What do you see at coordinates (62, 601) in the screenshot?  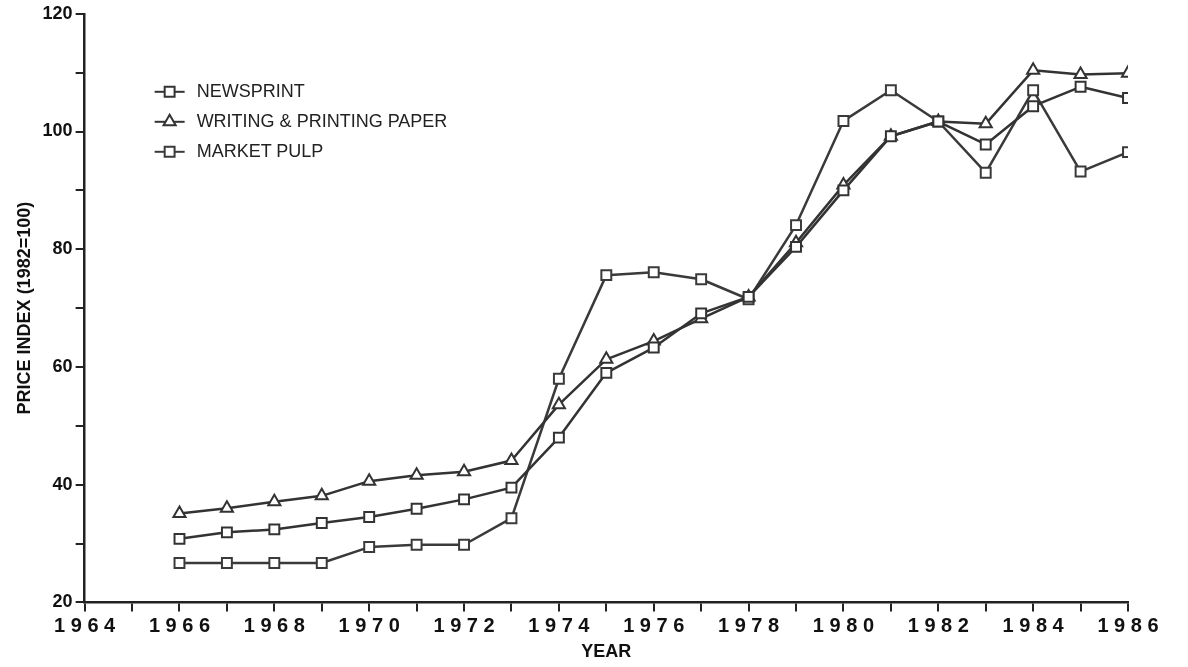 I see `y-tick-label: 20` at bounding box center [62, 601].